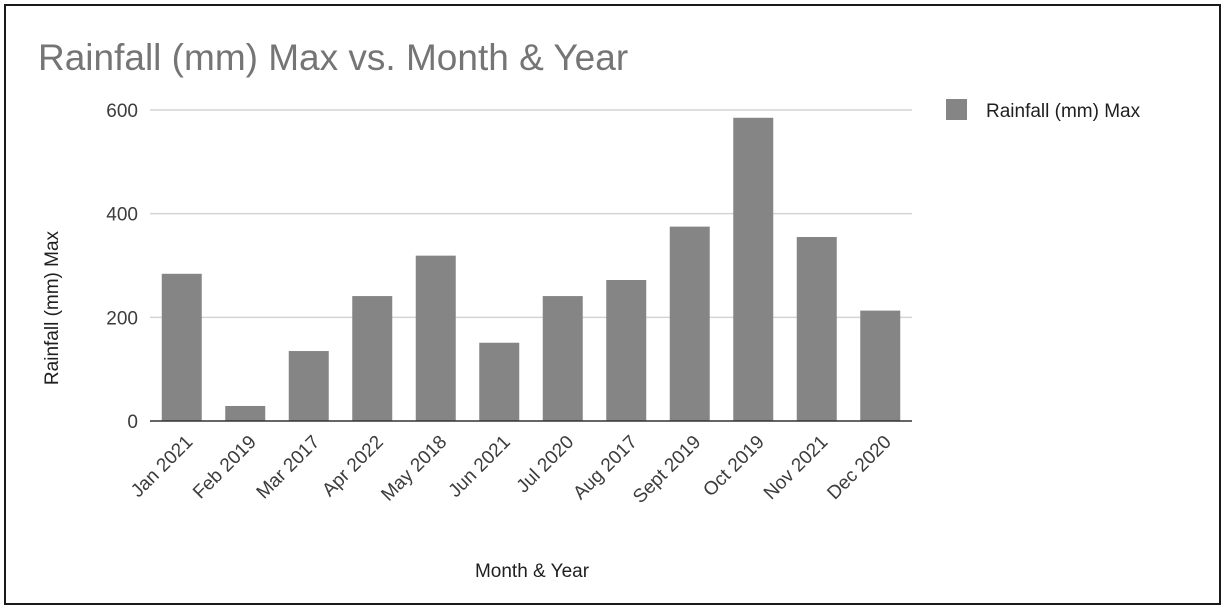 This screenshot has height=609, width=1227. I want to click on legend: Rainfall (mm) Max, so click(1043, 110).